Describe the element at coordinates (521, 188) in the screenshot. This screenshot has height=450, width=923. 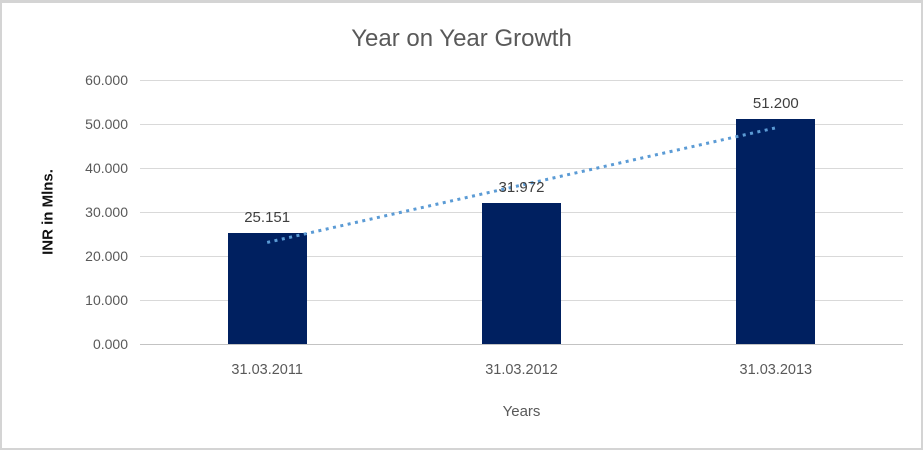
I see `data-label: 31.972` at that location.